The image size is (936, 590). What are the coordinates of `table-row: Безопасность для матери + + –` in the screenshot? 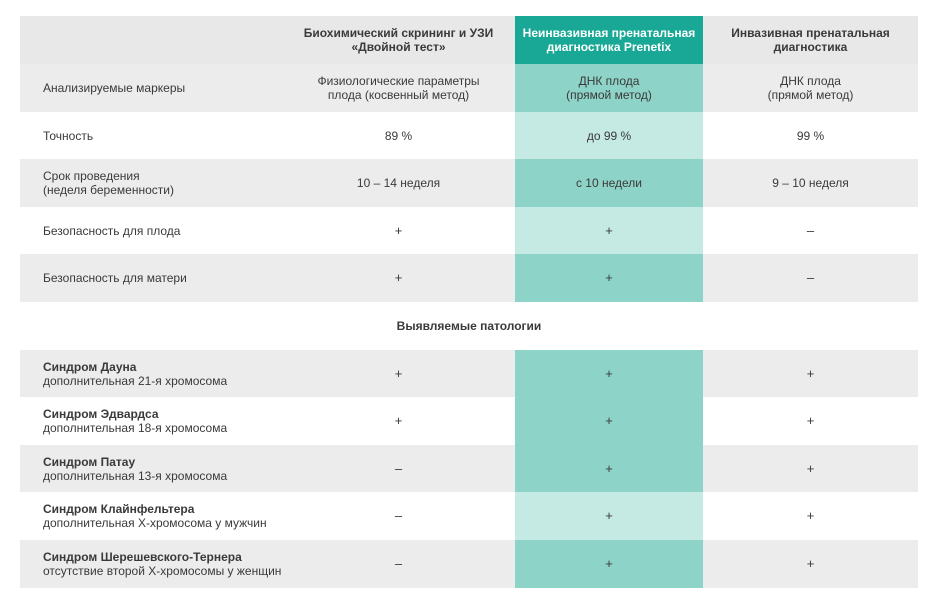 It's located at (469, 278).